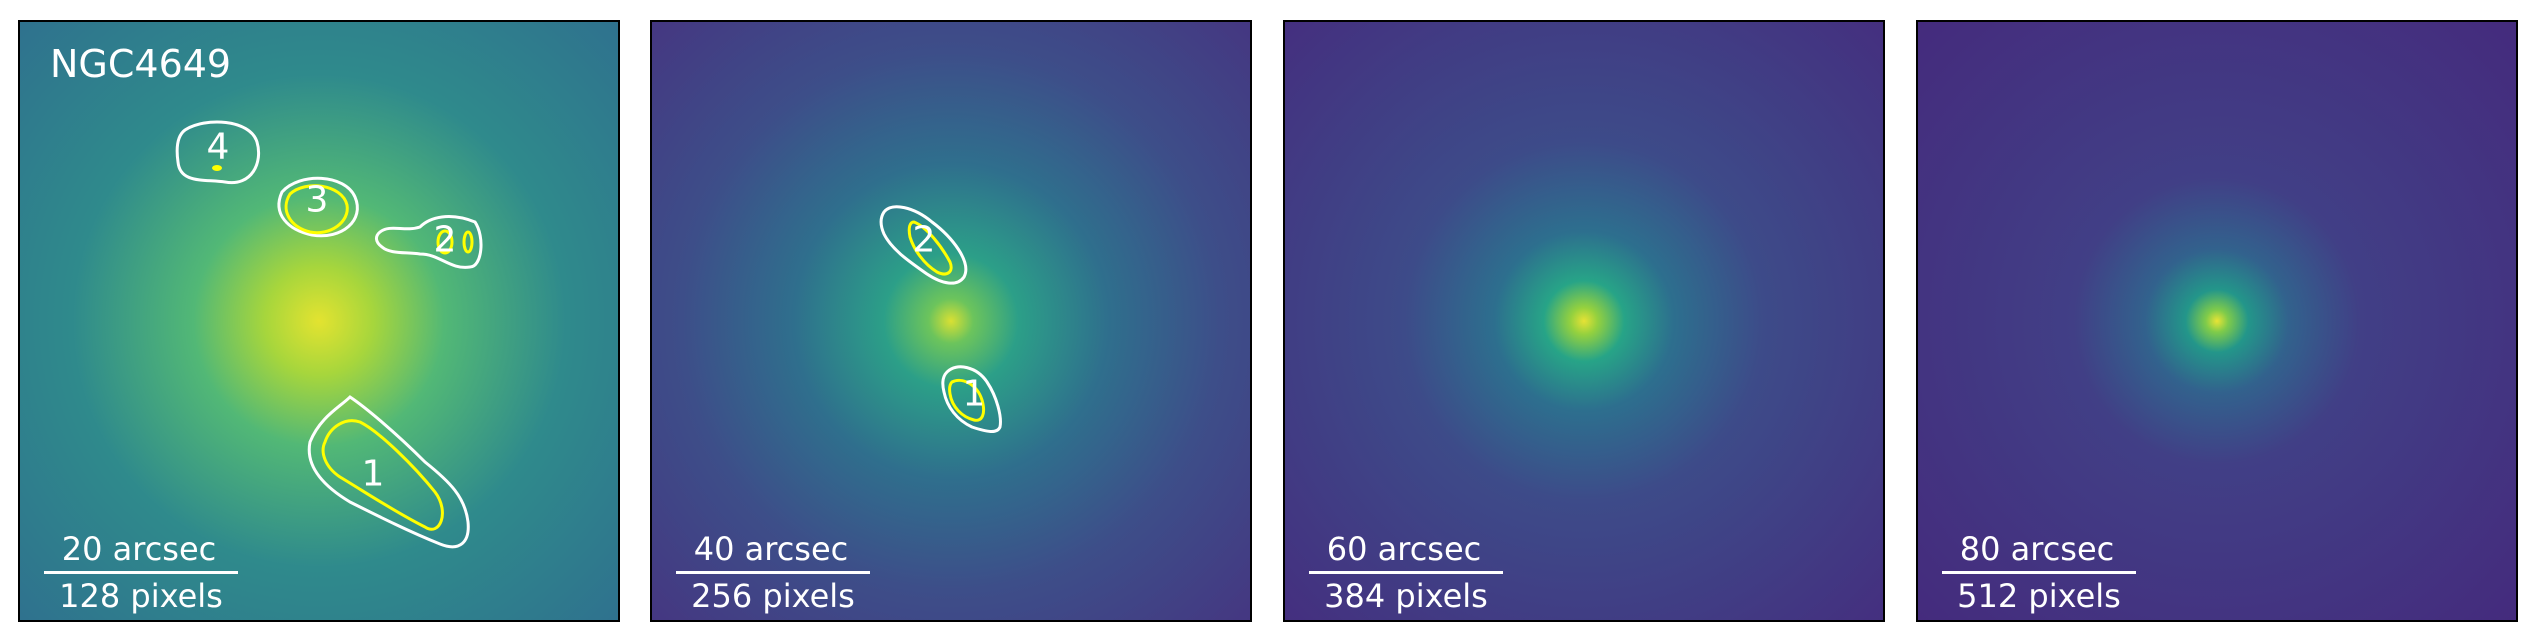  What do you see at coordinates (2039, 596) in the screenshot?
I see `scale-bar-pixels: 512 pixels` at bounding box center [2039, 596].